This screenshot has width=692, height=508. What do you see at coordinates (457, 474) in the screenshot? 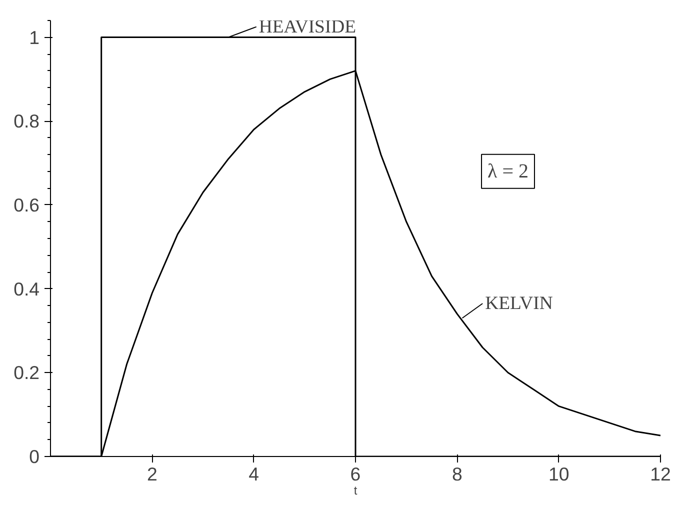
I see `x-tick-label: 8` at bounding box center [457, 474].